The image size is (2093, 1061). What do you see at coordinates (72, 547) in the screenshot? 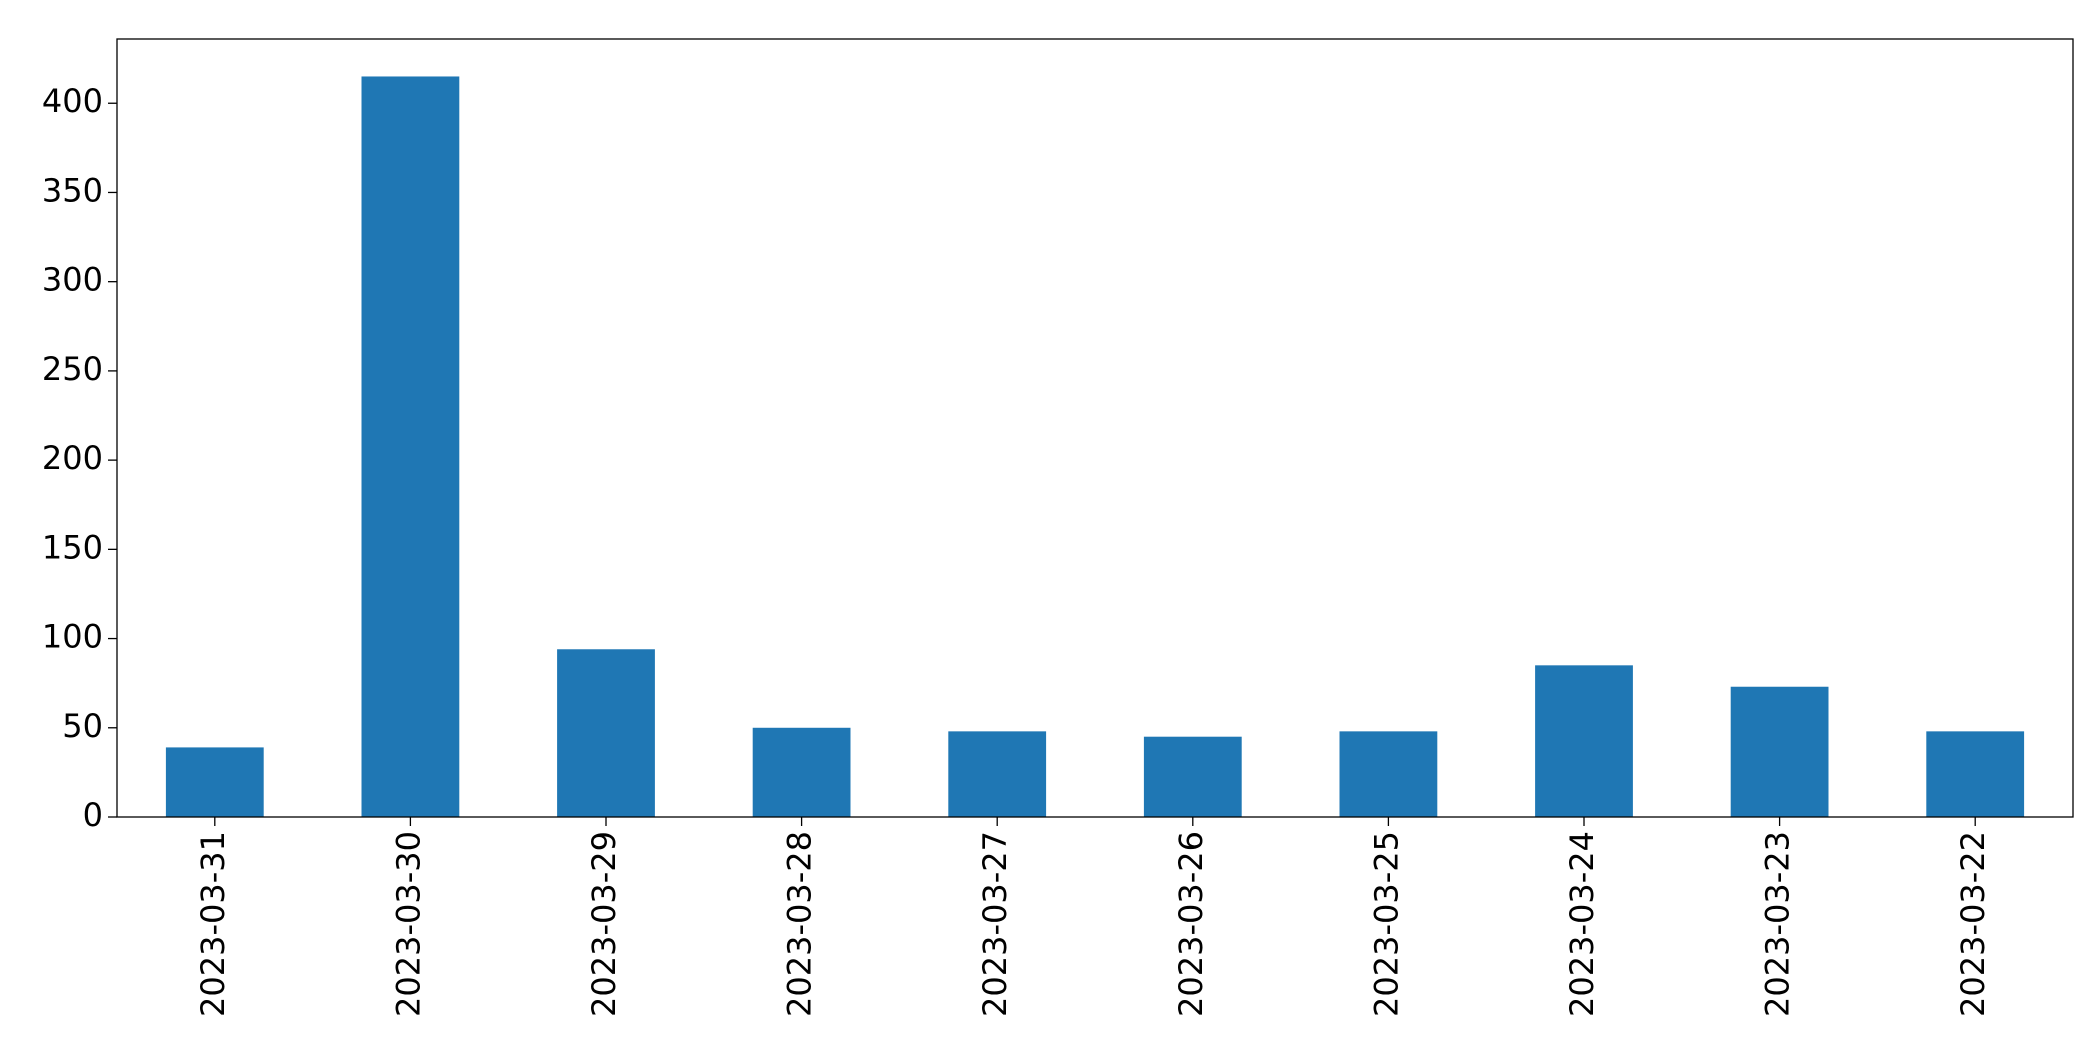
I see `y-tick-label: 150` at bounding box center [72, 547].